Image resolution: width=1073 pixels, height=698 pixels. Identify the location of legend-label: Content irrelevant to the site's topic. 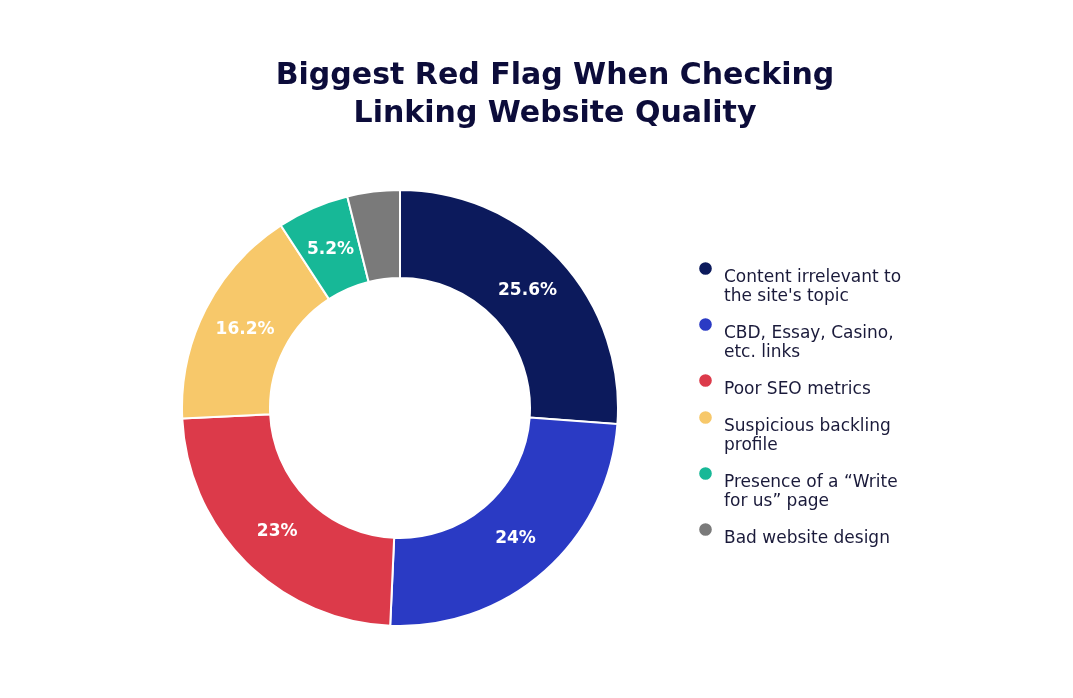
(813, 285).